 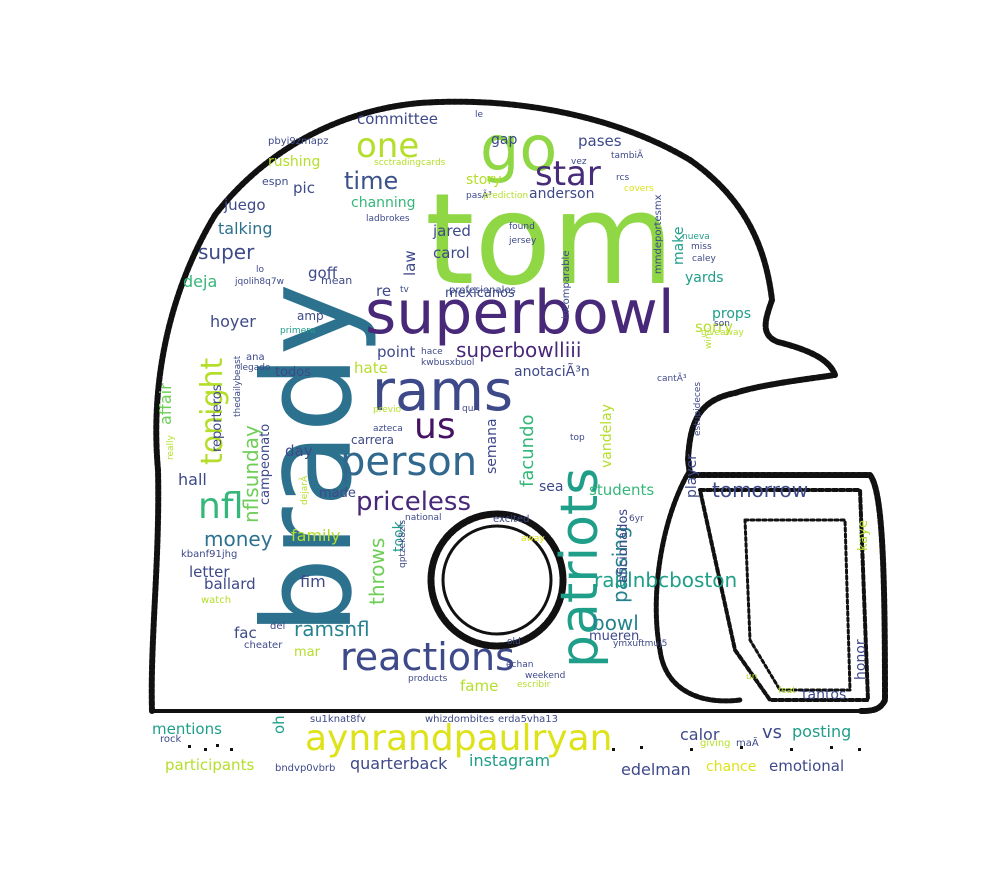 I want to click on word-52: props, so click(x=731, y=314).